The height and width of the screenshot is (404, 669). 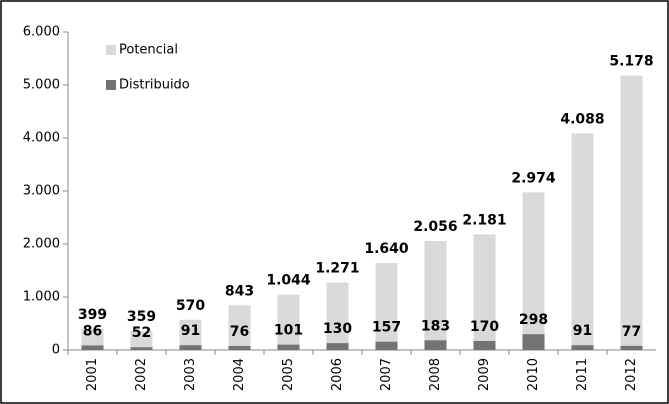 I want to click on y-tick-label: 2.000, so click(x=41, y=244).